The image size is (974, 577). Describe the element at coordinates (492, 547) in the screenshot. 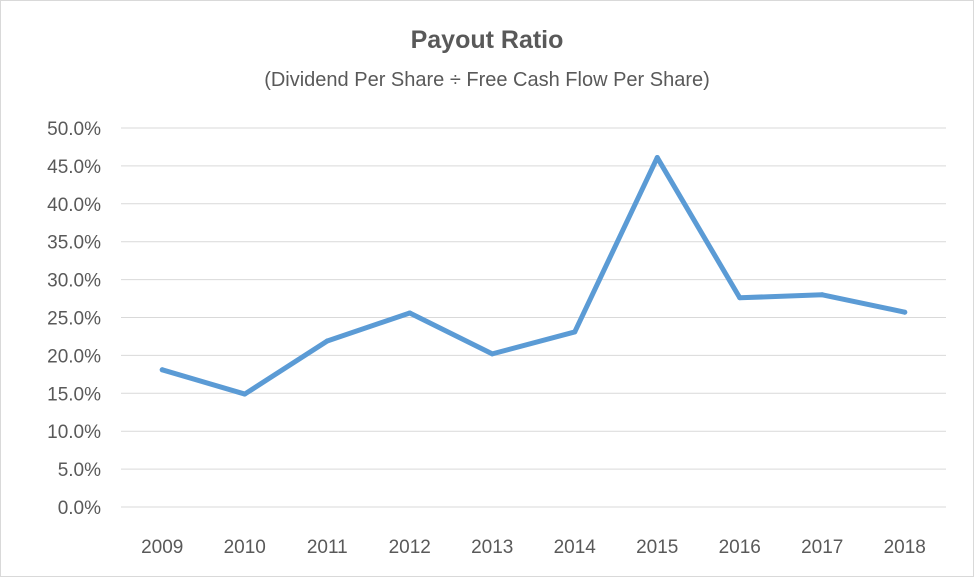

I see `x-tick-label: 2013` at that location.